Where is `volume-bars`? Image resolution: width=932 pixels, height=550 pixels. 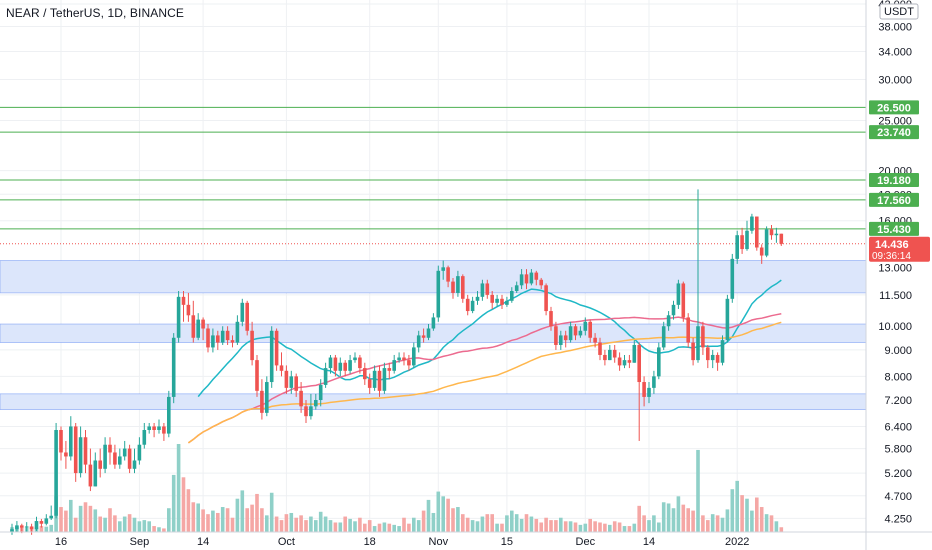 volume-bars is located at coordinates (397, 488).